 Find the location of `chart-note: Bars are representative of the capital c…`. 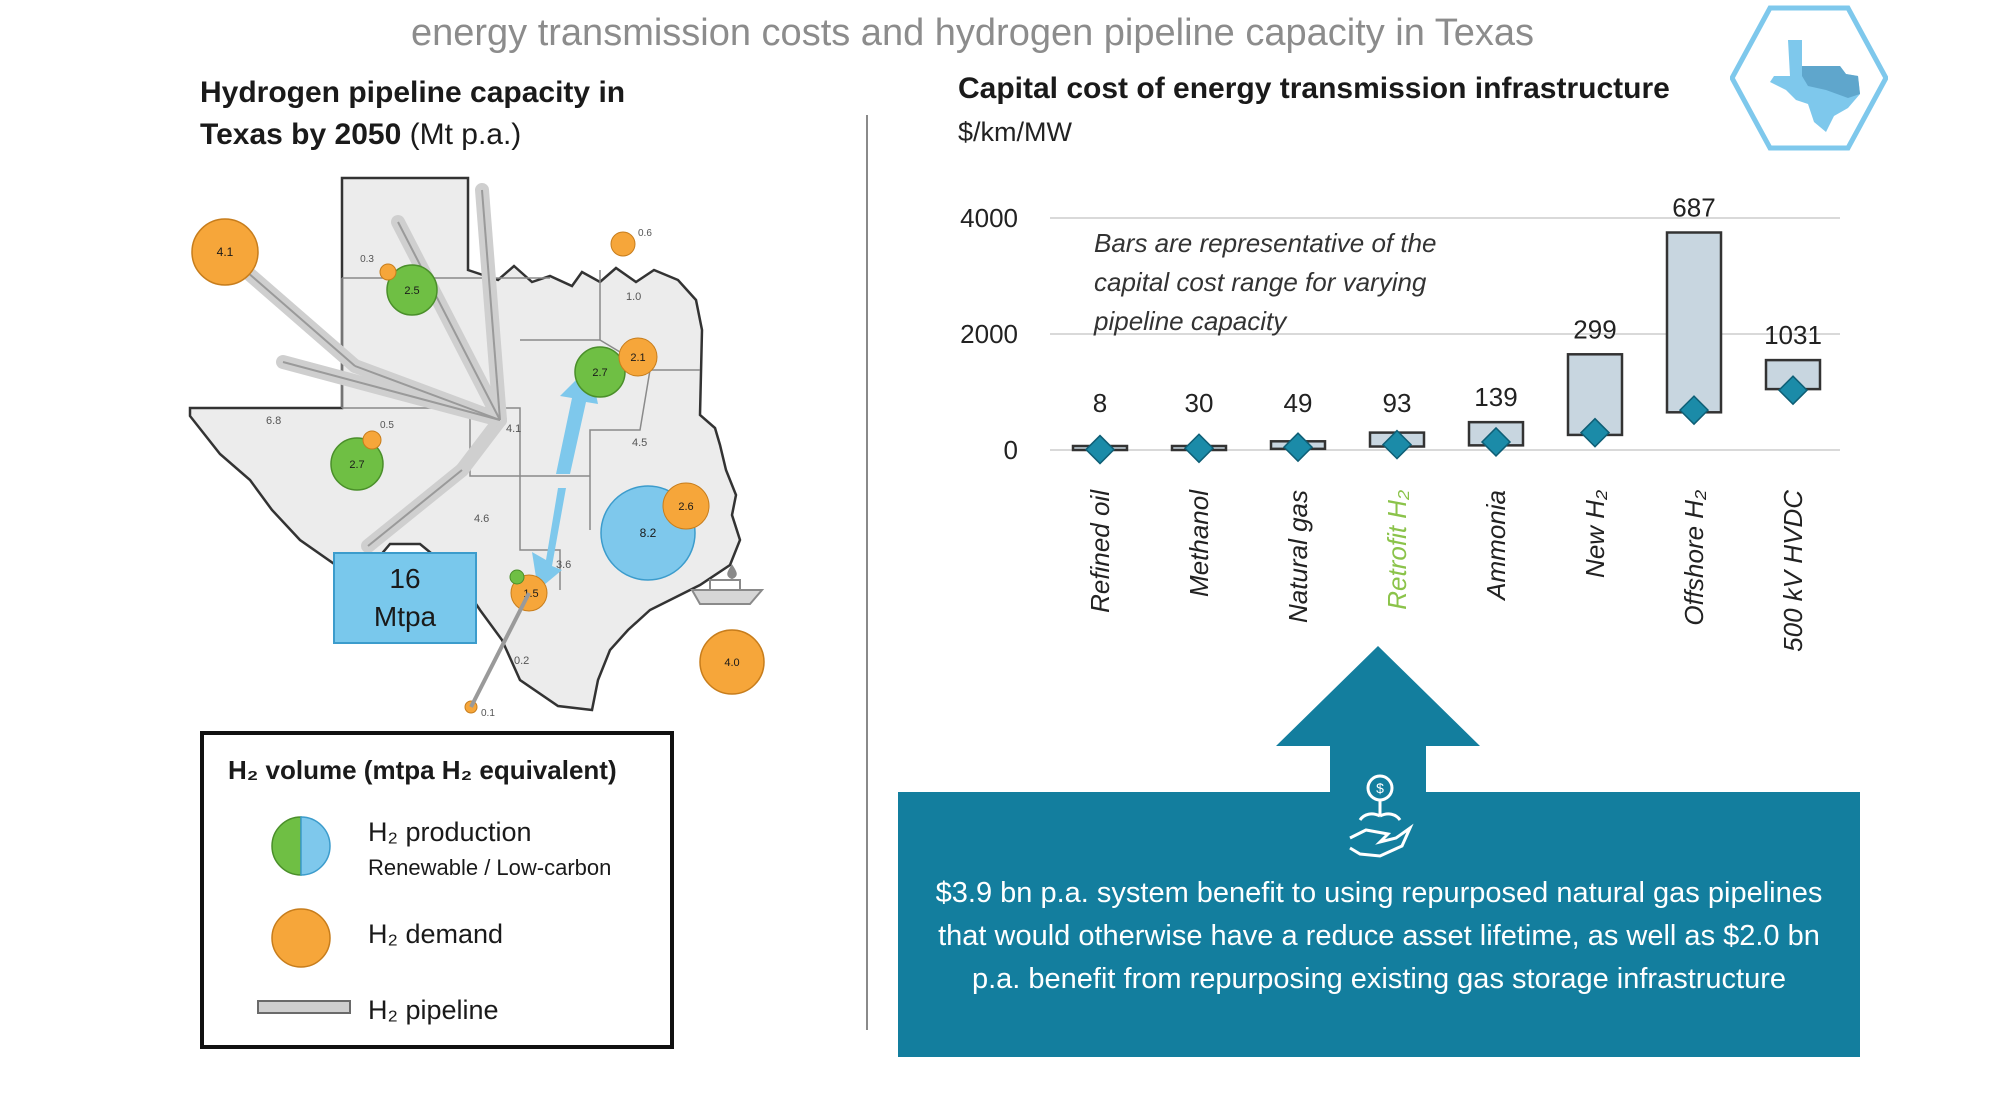

chart-note: Bars are representative of the capital c… is located at coordinates (1265, 282).